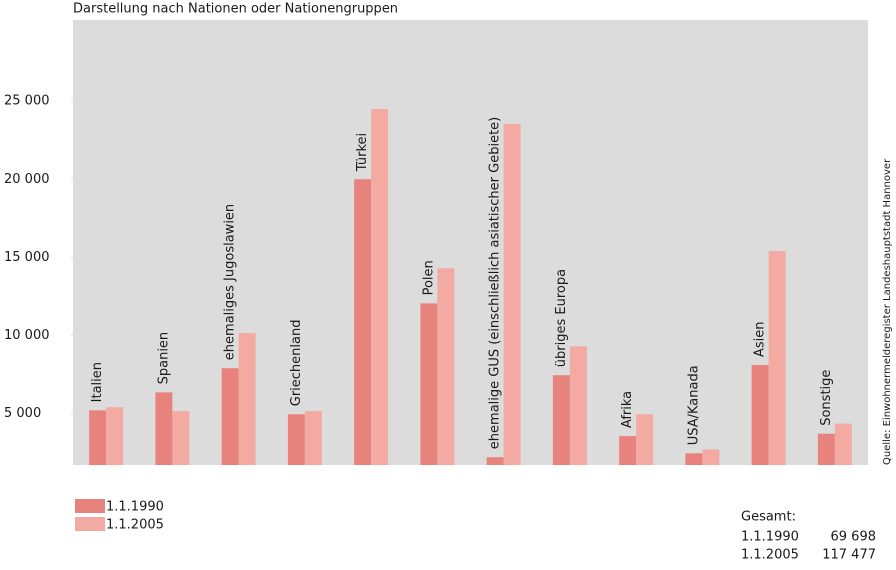 The image size is (896, 570). What do you see at coordinates (627, 409) in the screenshot?
I see `category-label: Afrika` at bounding box center [627, 409].